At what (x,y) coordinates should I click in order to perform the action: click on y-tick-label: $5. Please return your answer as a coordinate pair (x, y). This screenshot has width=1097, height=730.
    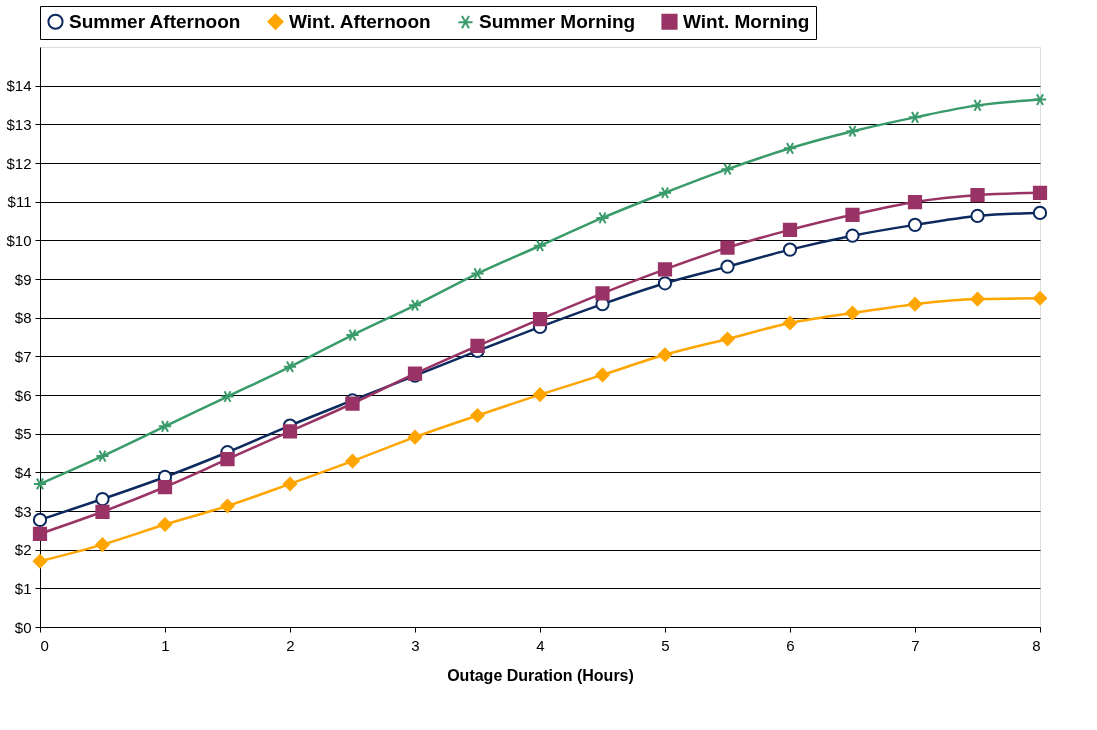
    Looking at the image, I should click on (23, 434).